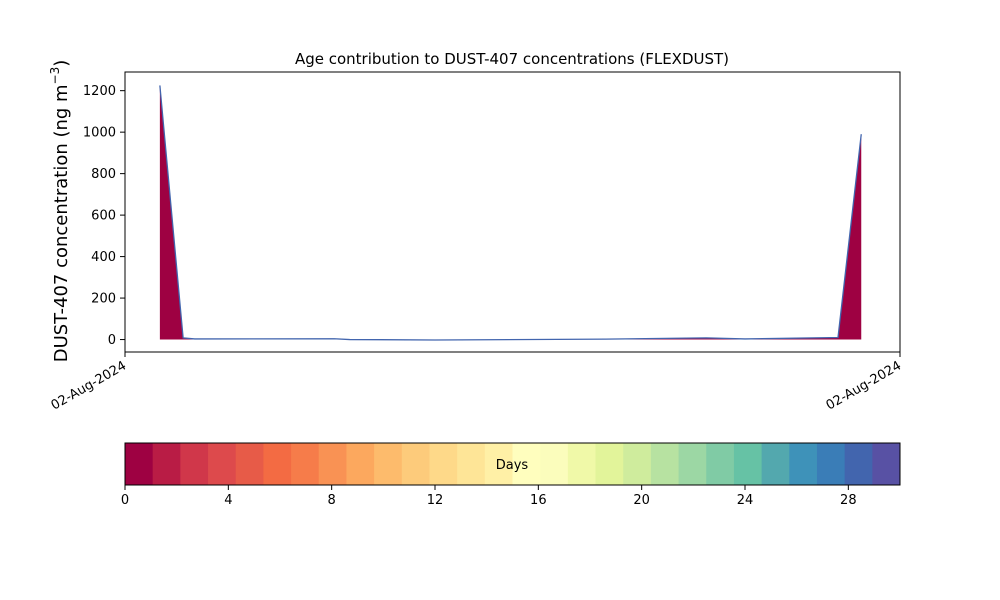 This screenshot has width=1000, height=600. What do you see at coordinates (228, 500) in the screenshot?
I see `colorbar-tick-label: 4` at bounding box center [228, 500].